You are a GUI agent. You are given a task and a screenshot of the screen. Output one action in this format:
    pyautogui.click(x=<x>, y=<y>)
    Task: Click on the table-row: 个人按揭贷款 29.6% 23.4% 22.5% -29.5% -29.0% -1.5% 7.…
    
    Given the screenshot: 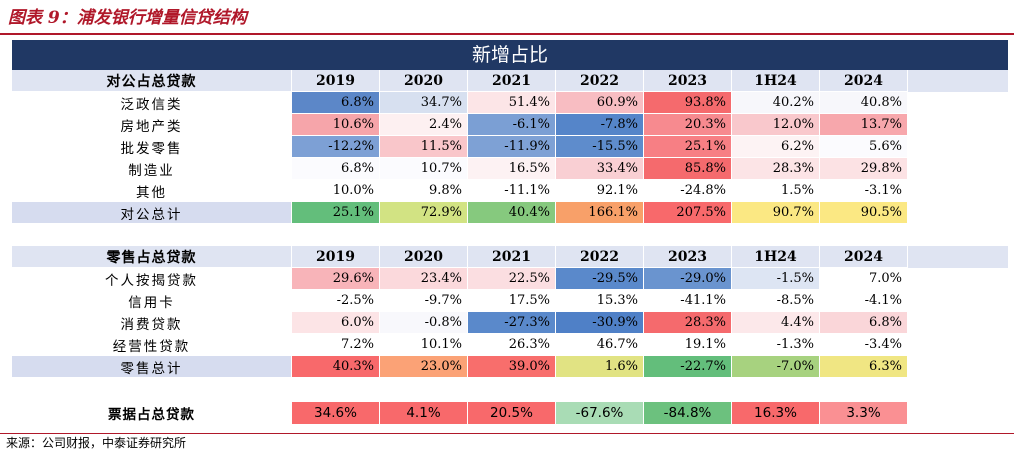 What is the action you would take?
    pyautogui.click(x=510, y=279)
    